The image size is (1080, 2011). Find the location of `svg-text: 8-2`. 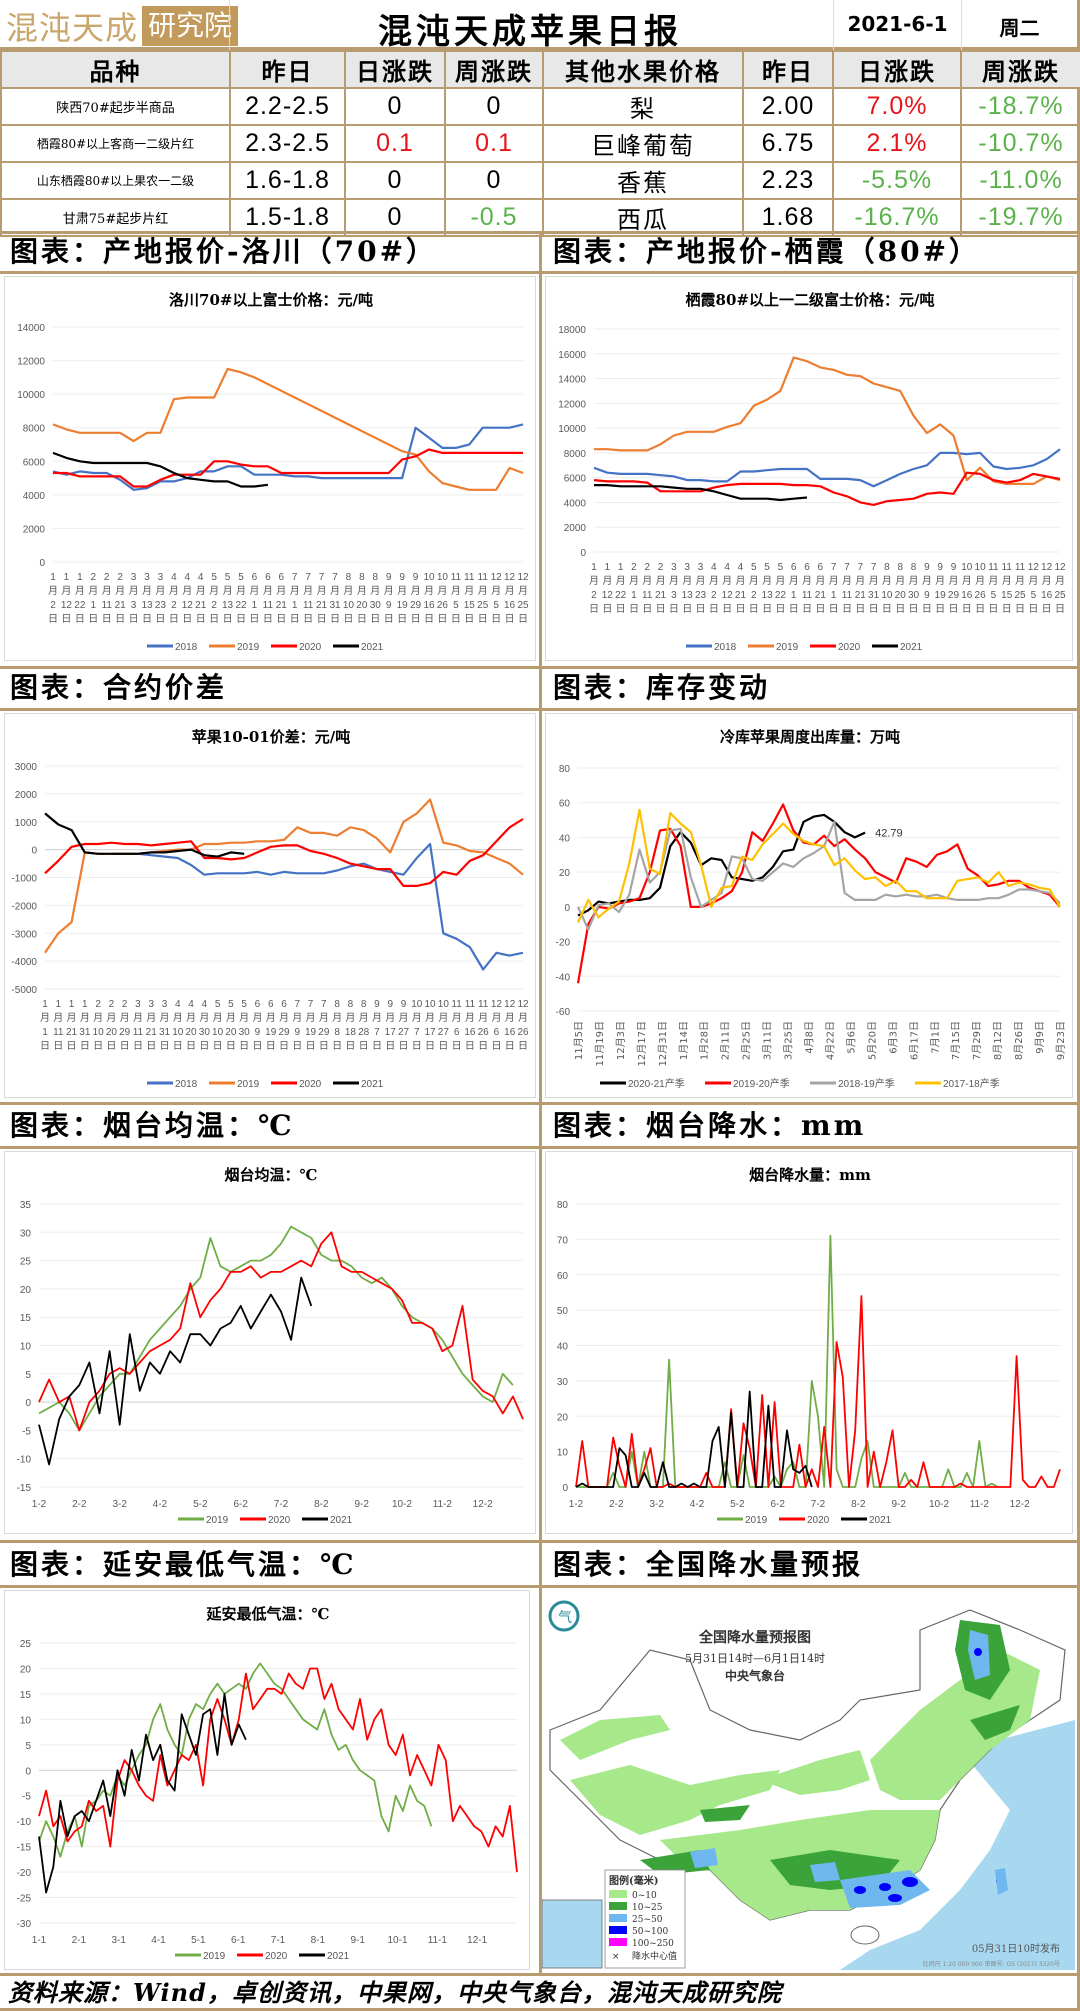

svg-text: 8-2 is located at coordinates (321, 1504).